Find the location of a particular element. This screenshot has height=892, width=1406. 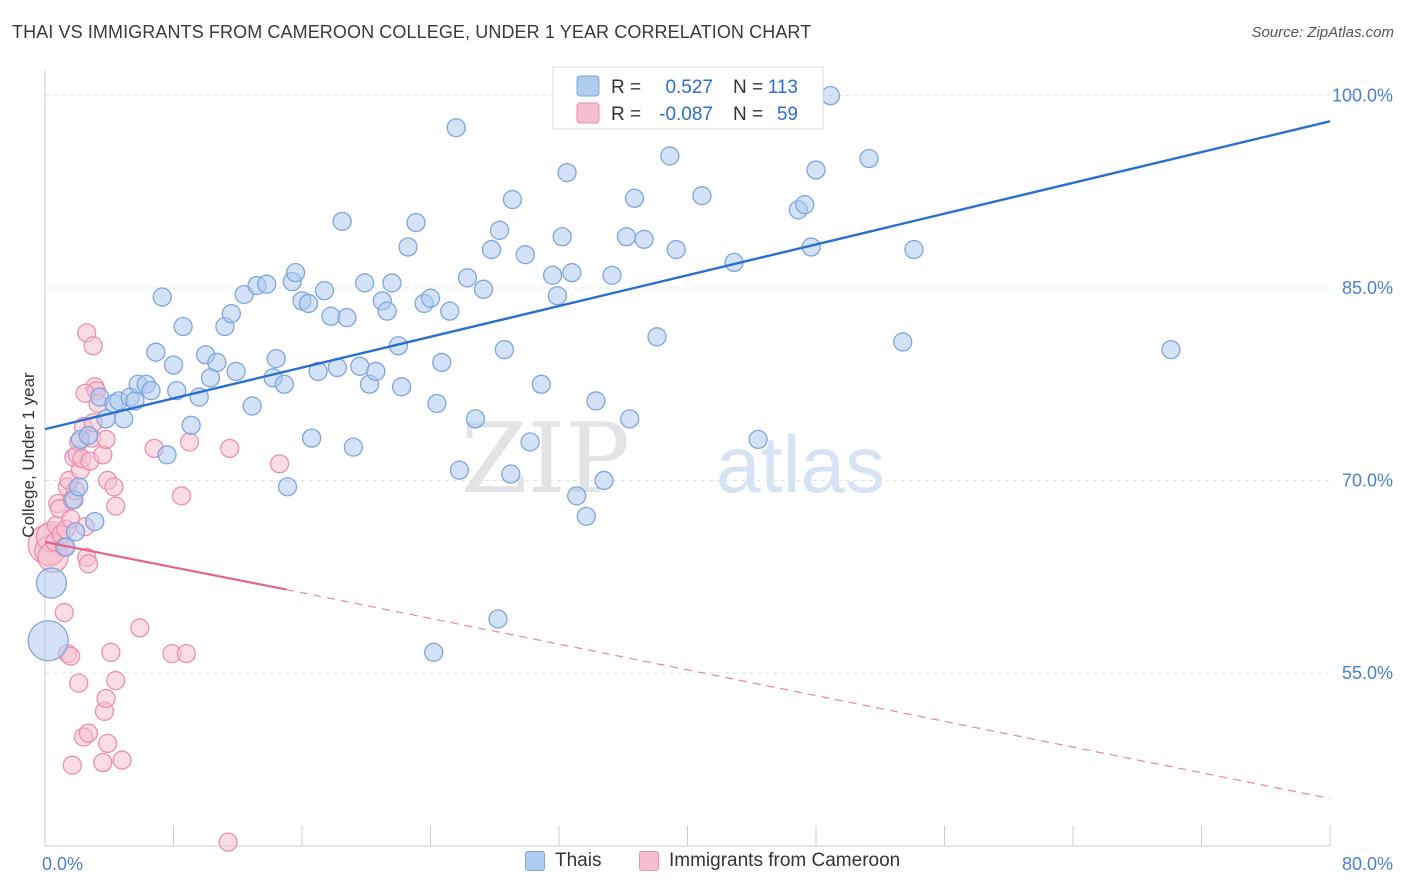

bottom-legend-item-cameroon: Immigrants from Cameroon is located at coordinates (769, 861).